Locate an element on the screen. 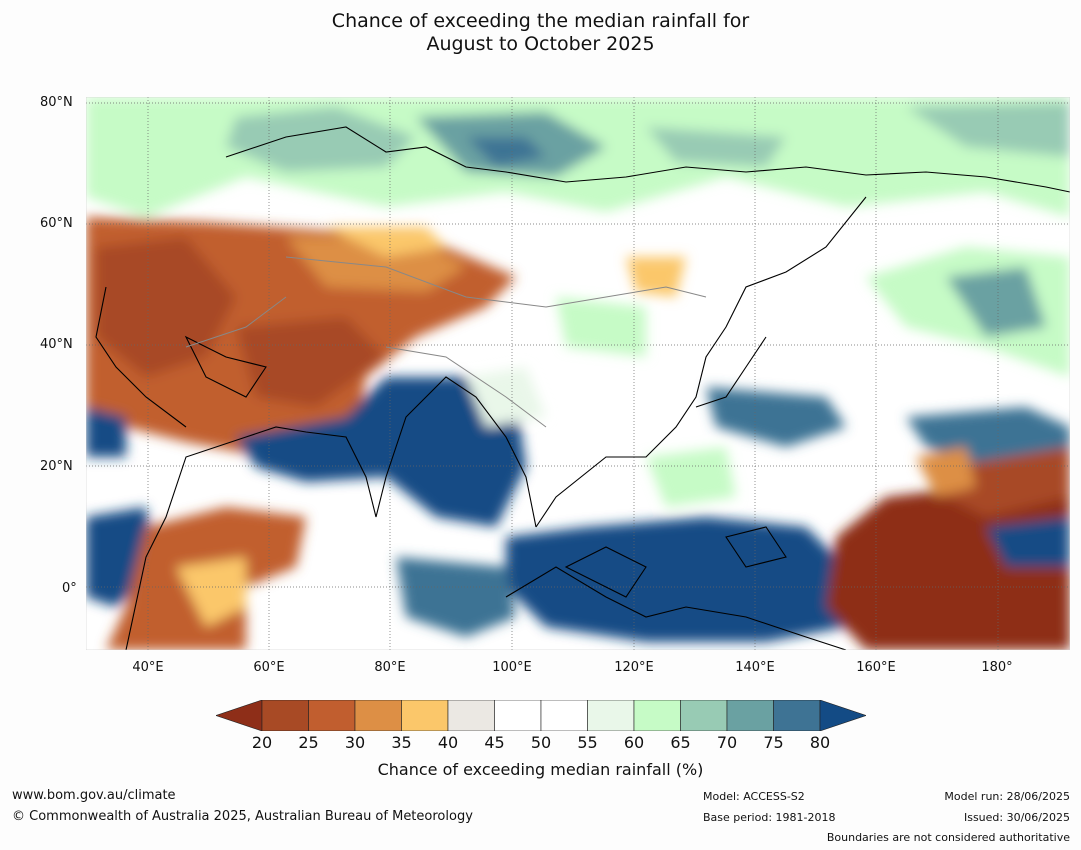  lat-label-20n: 20°N is located at coordinates (56, 466).